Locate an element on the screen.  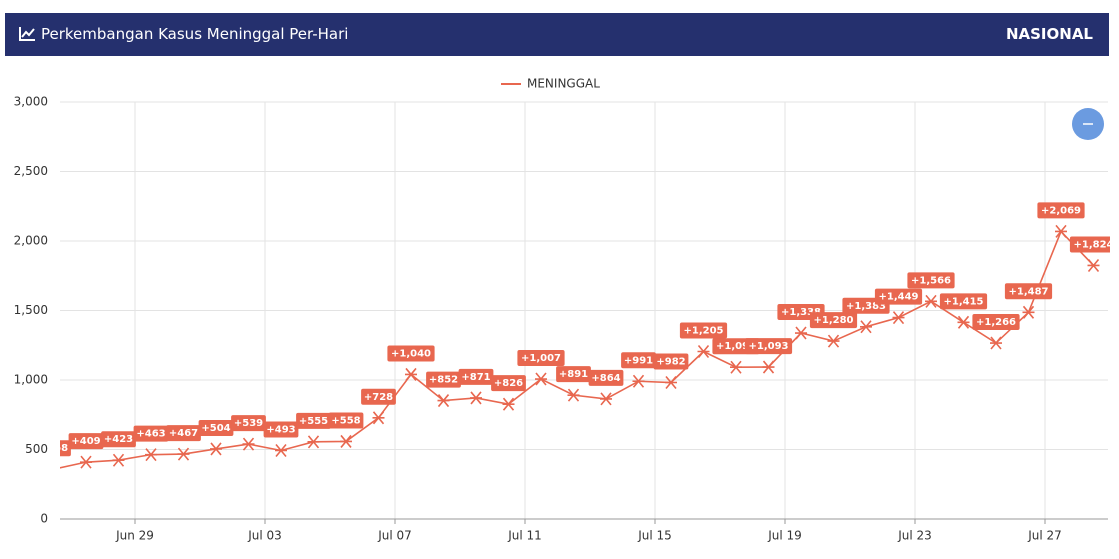
value-label: +539 is located at coordinates (248, 423).